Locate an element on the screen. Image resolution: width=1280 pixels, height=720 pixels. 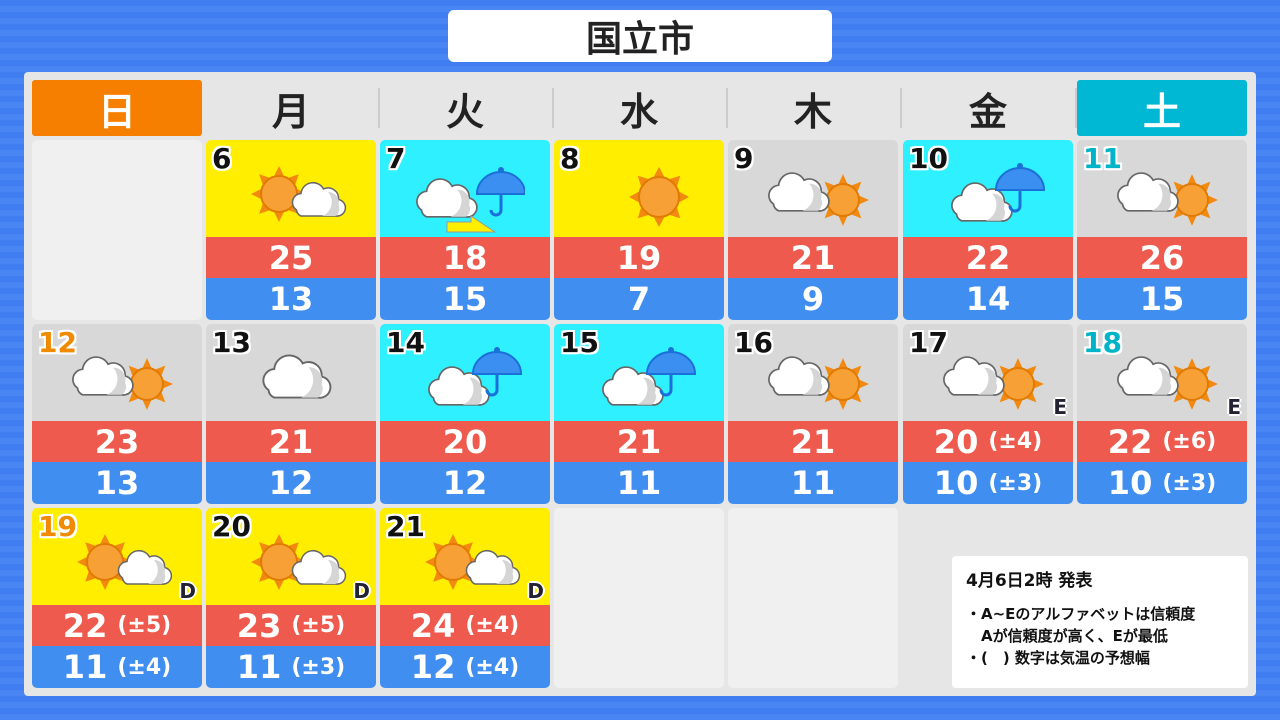
day-cell: 7 18 15 is located at coordinates (465, 230).